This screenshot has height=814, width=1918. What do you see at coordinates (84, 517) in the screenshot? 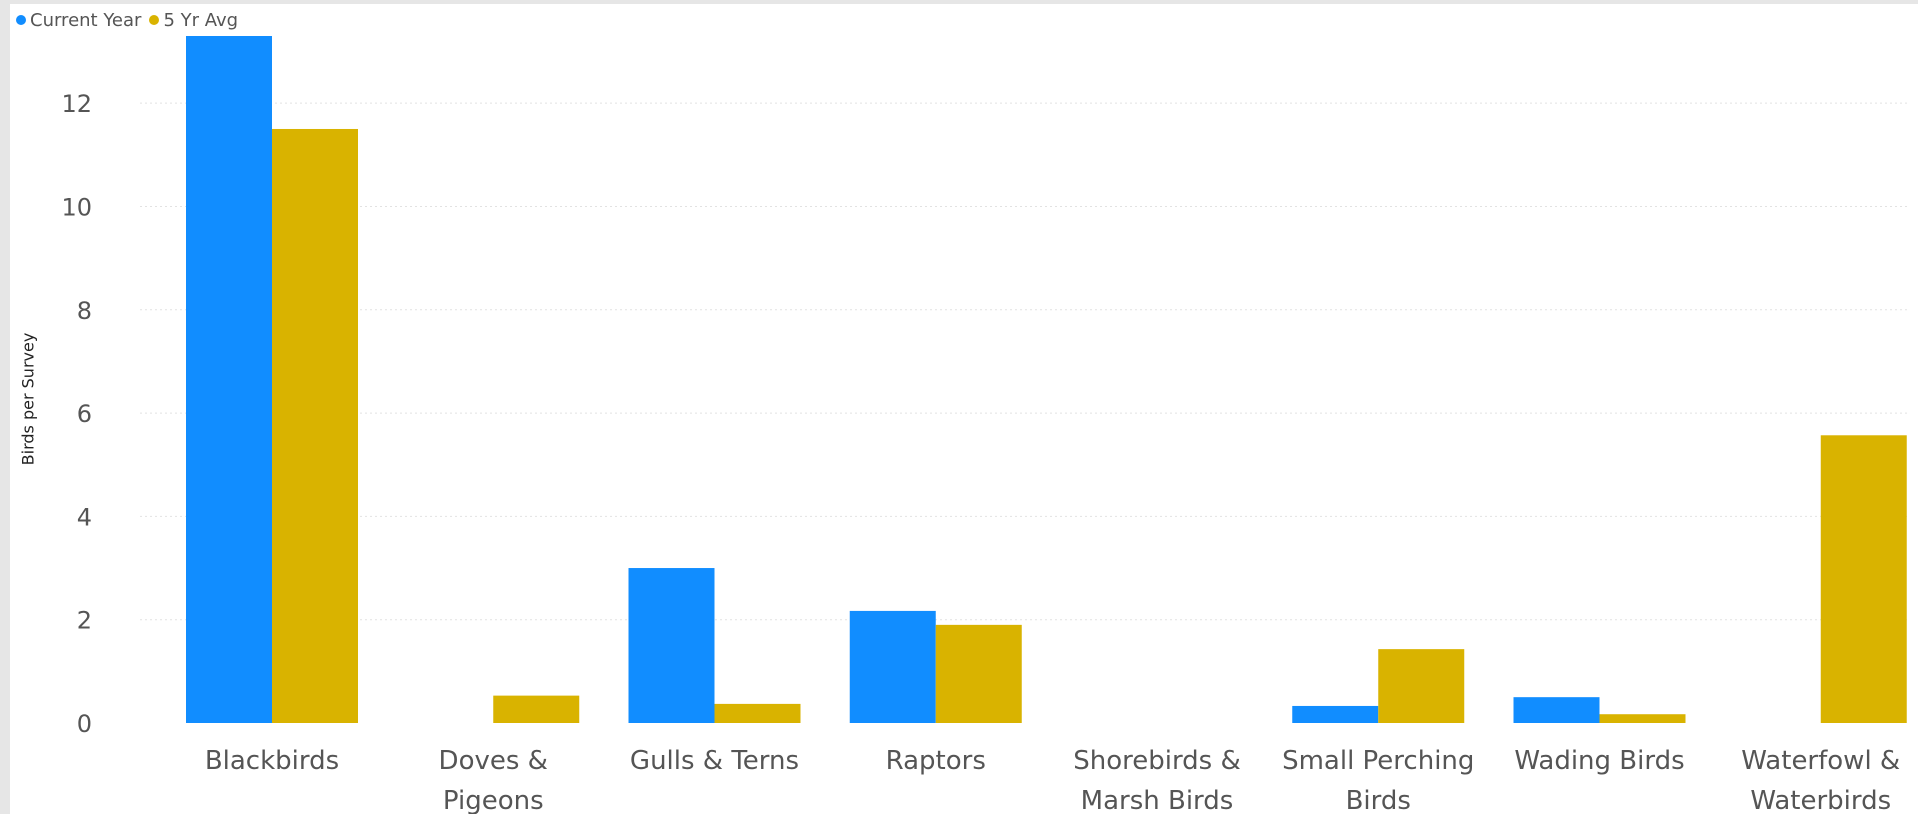
I see `y-tick-label: 4` at bounding box center [84, 517].